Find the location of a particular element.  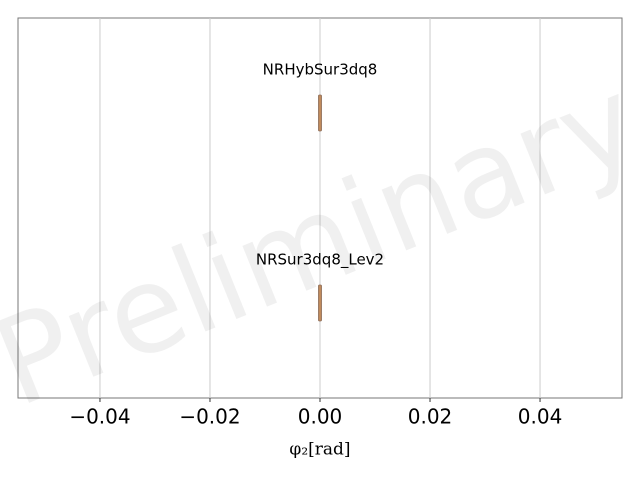

x-axis-label: φ₂[rad] is located at coordinates (319, 450).